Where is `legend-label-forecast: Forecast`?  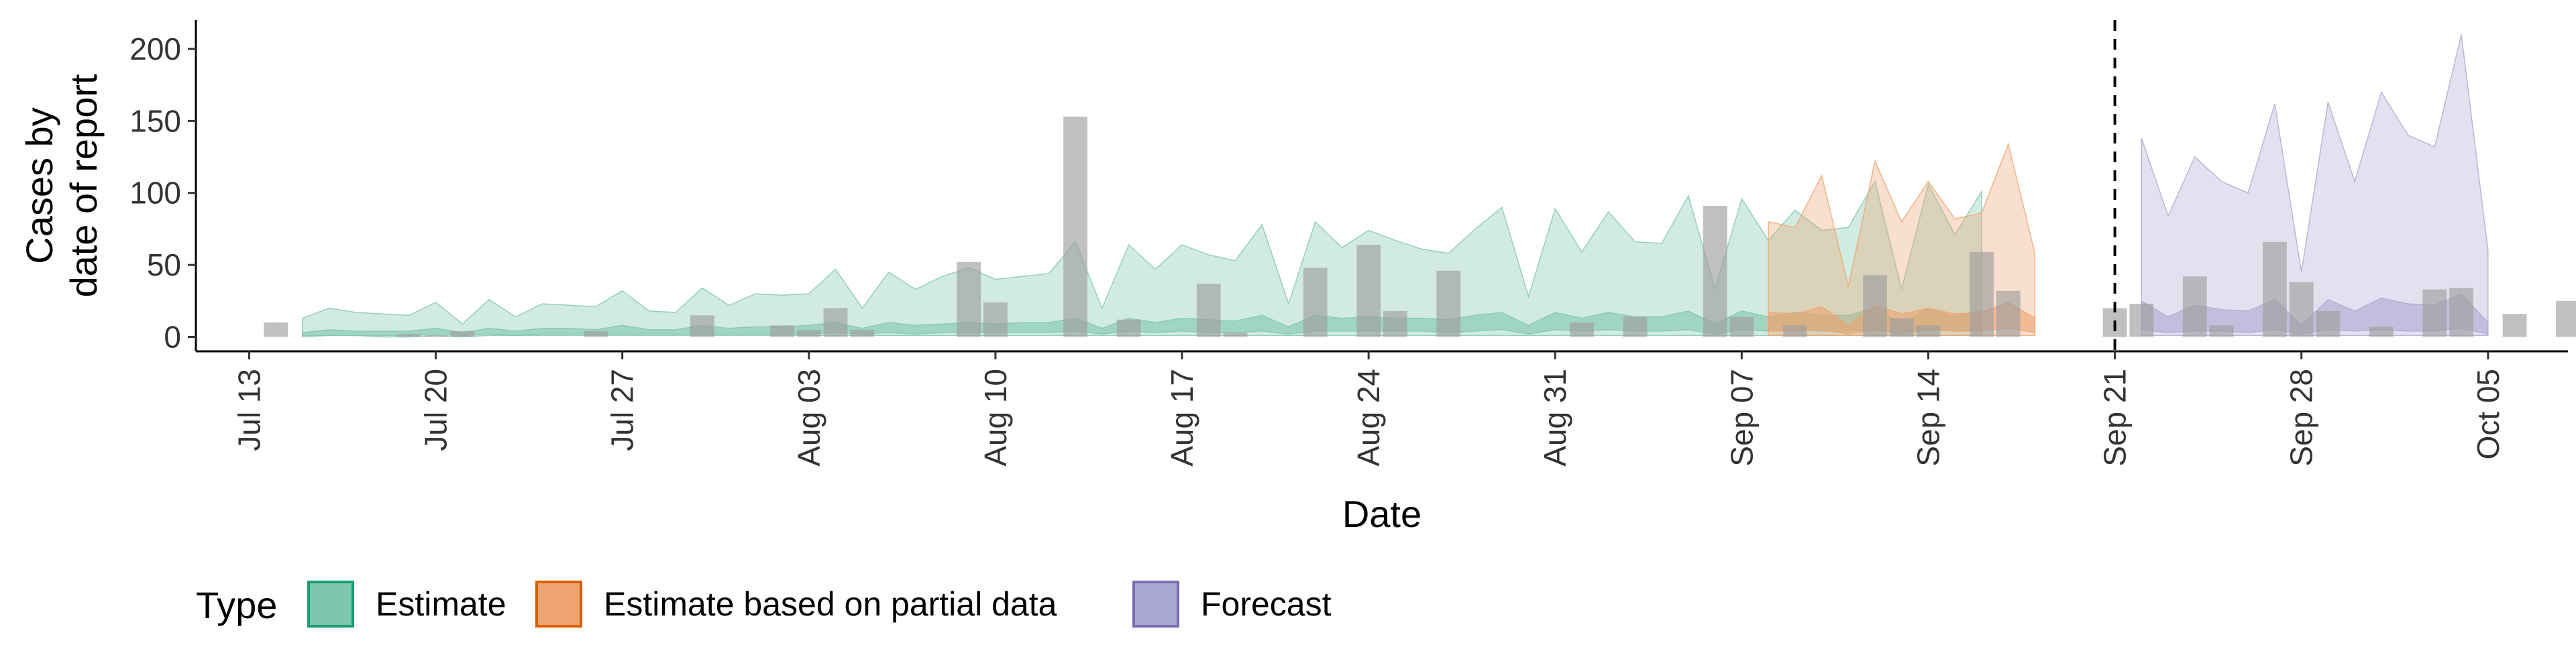 legend-label-forecast: Forecast is located at coordinates (1266, 604).